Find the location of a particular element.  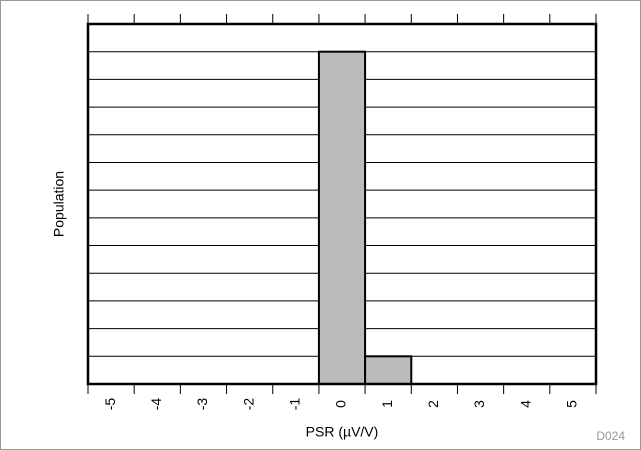

x-tick-label: 0 is located at coordinates (341, 404).